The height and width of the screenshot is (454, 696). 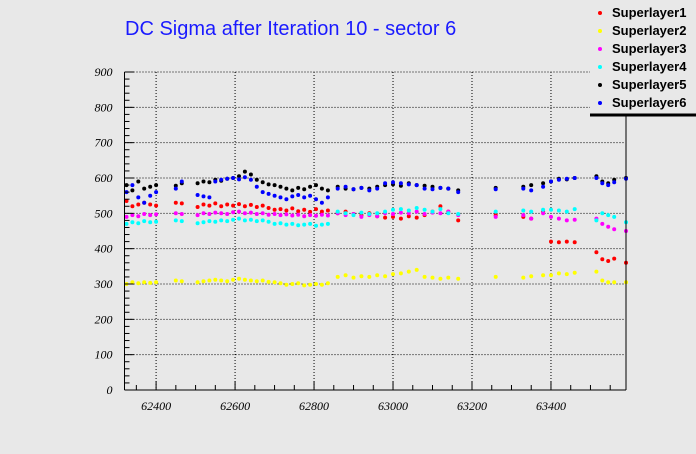 I want to click on legend-label: Superlayer3, so click(x=649, y=48).